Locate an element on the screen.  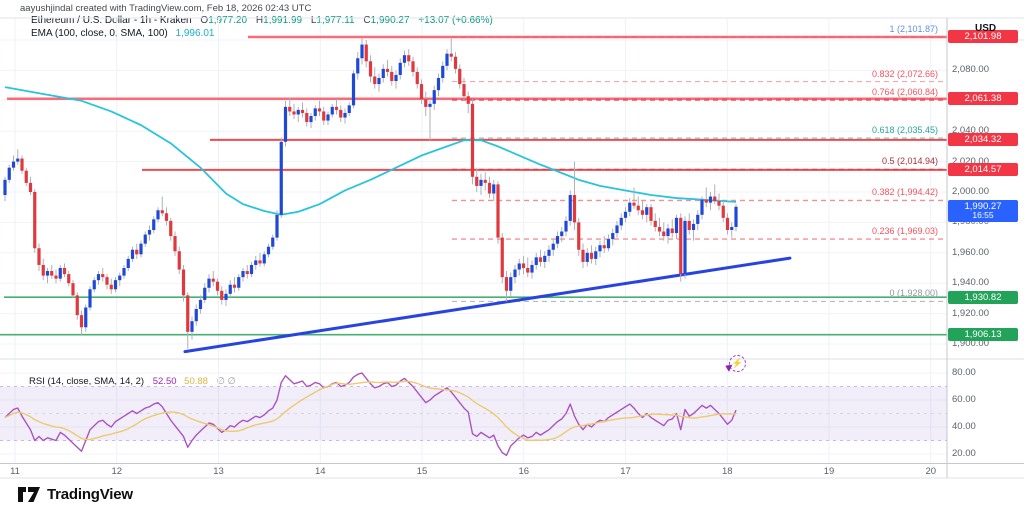
ema-label: EMA (100, close, 0, SMA, 100) is located at coordinates (99, 33).